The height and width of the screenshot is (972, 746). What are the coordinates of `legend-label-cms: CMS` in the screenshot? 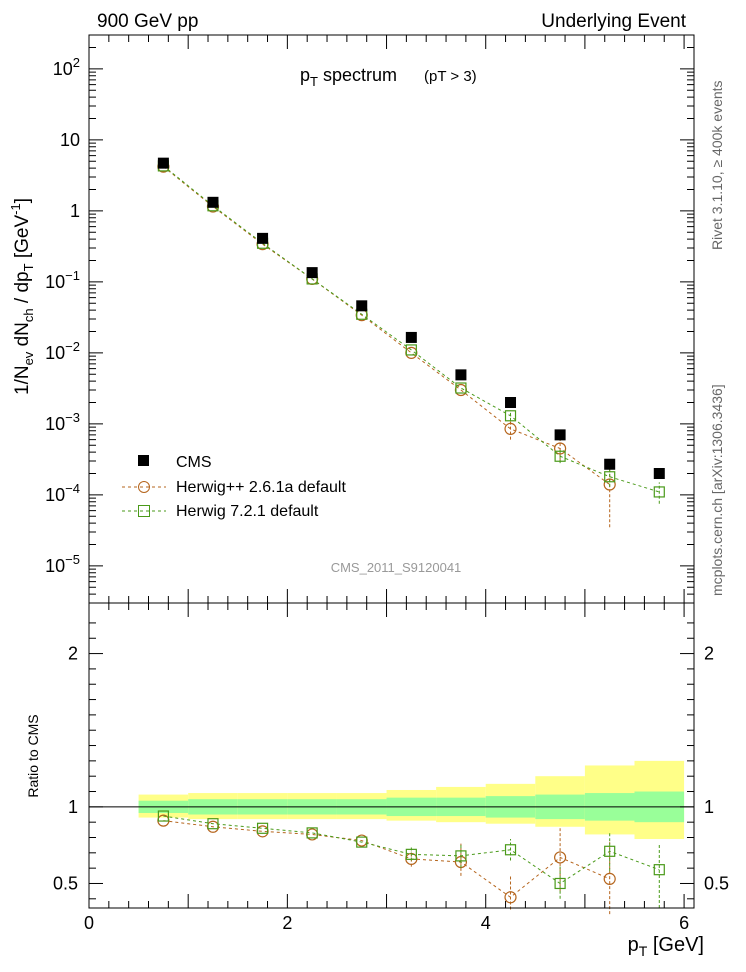 It's located at (194, 462).